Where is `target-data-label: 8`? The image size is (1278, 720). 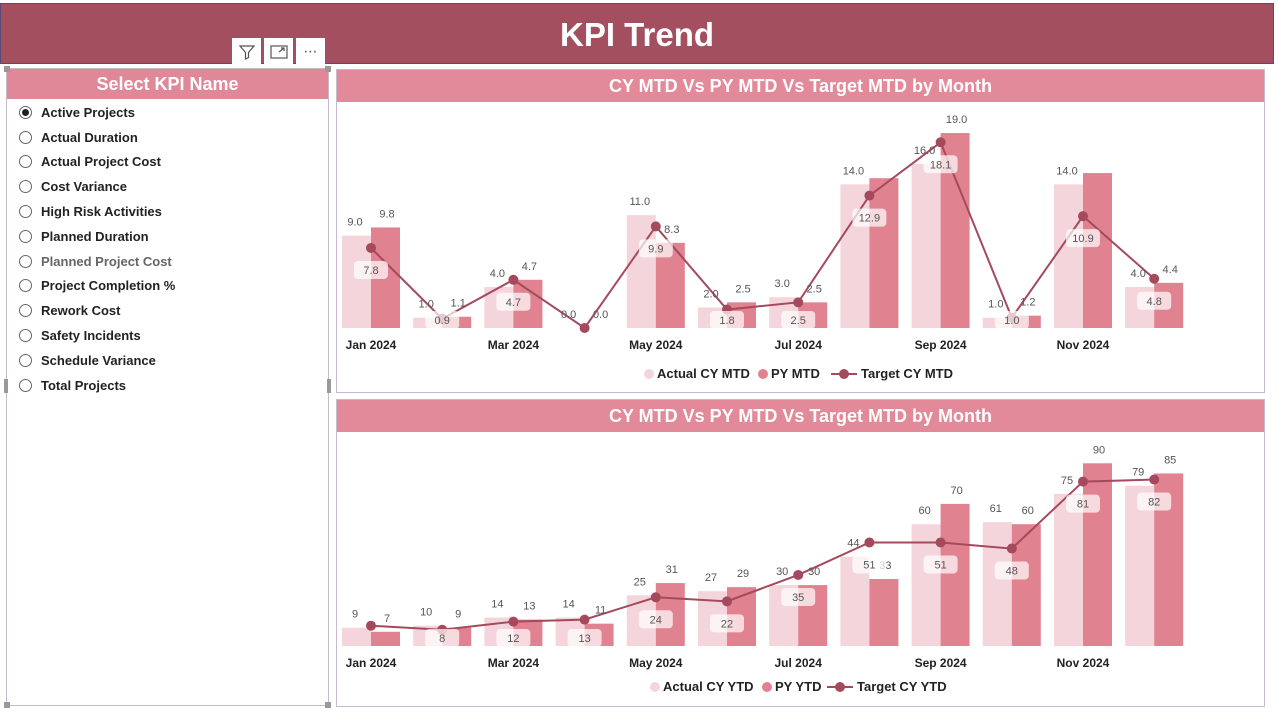
target-data-label: 8 is located at coordinates (442, 639).